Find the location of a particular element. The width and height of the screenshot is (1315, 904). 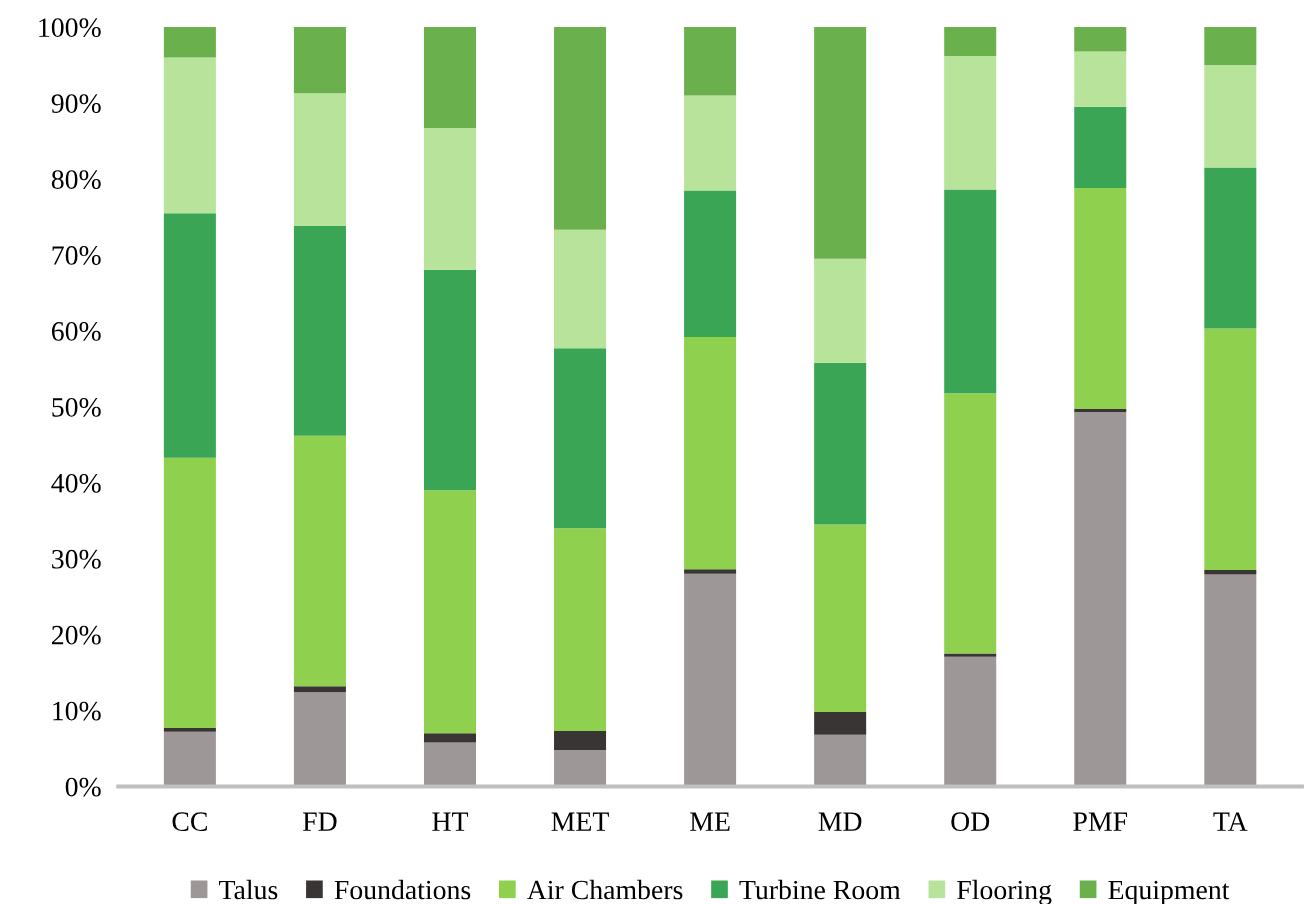

x-tick-label: MET is located at coordinates (580, 821).